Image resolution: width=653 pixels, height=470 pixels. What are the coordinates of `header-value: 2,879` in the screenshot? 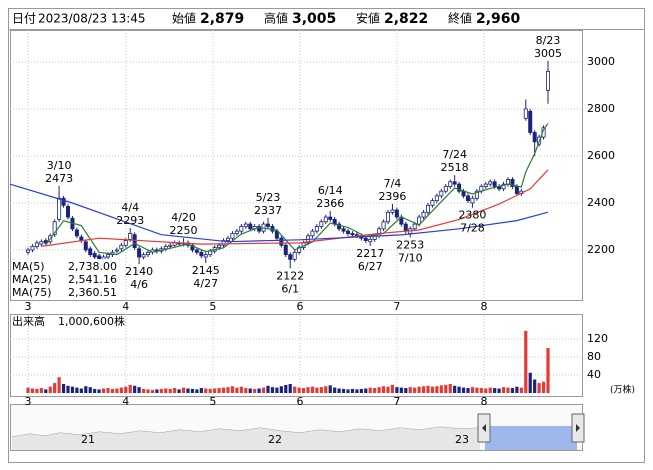 It's located at (222, 19).